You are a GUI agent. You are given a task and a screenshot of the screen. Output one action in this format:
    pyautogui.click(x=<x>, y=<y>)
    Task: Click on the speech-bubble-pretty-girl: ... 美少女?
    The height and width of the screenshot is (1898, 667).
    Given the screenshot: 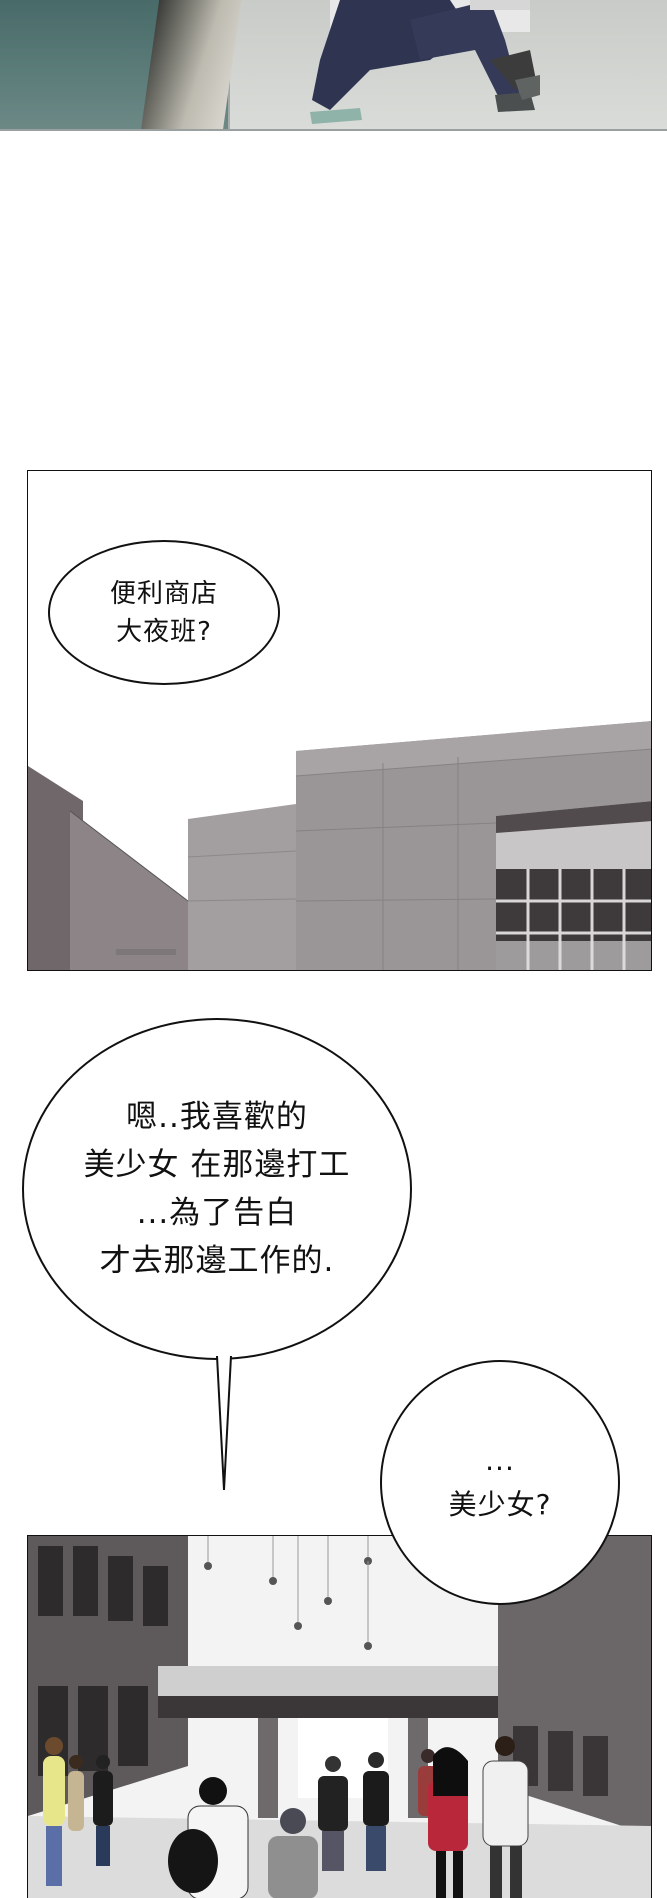 What is the action you would take?
    pyautogui.click(x=500, y=1482)
    